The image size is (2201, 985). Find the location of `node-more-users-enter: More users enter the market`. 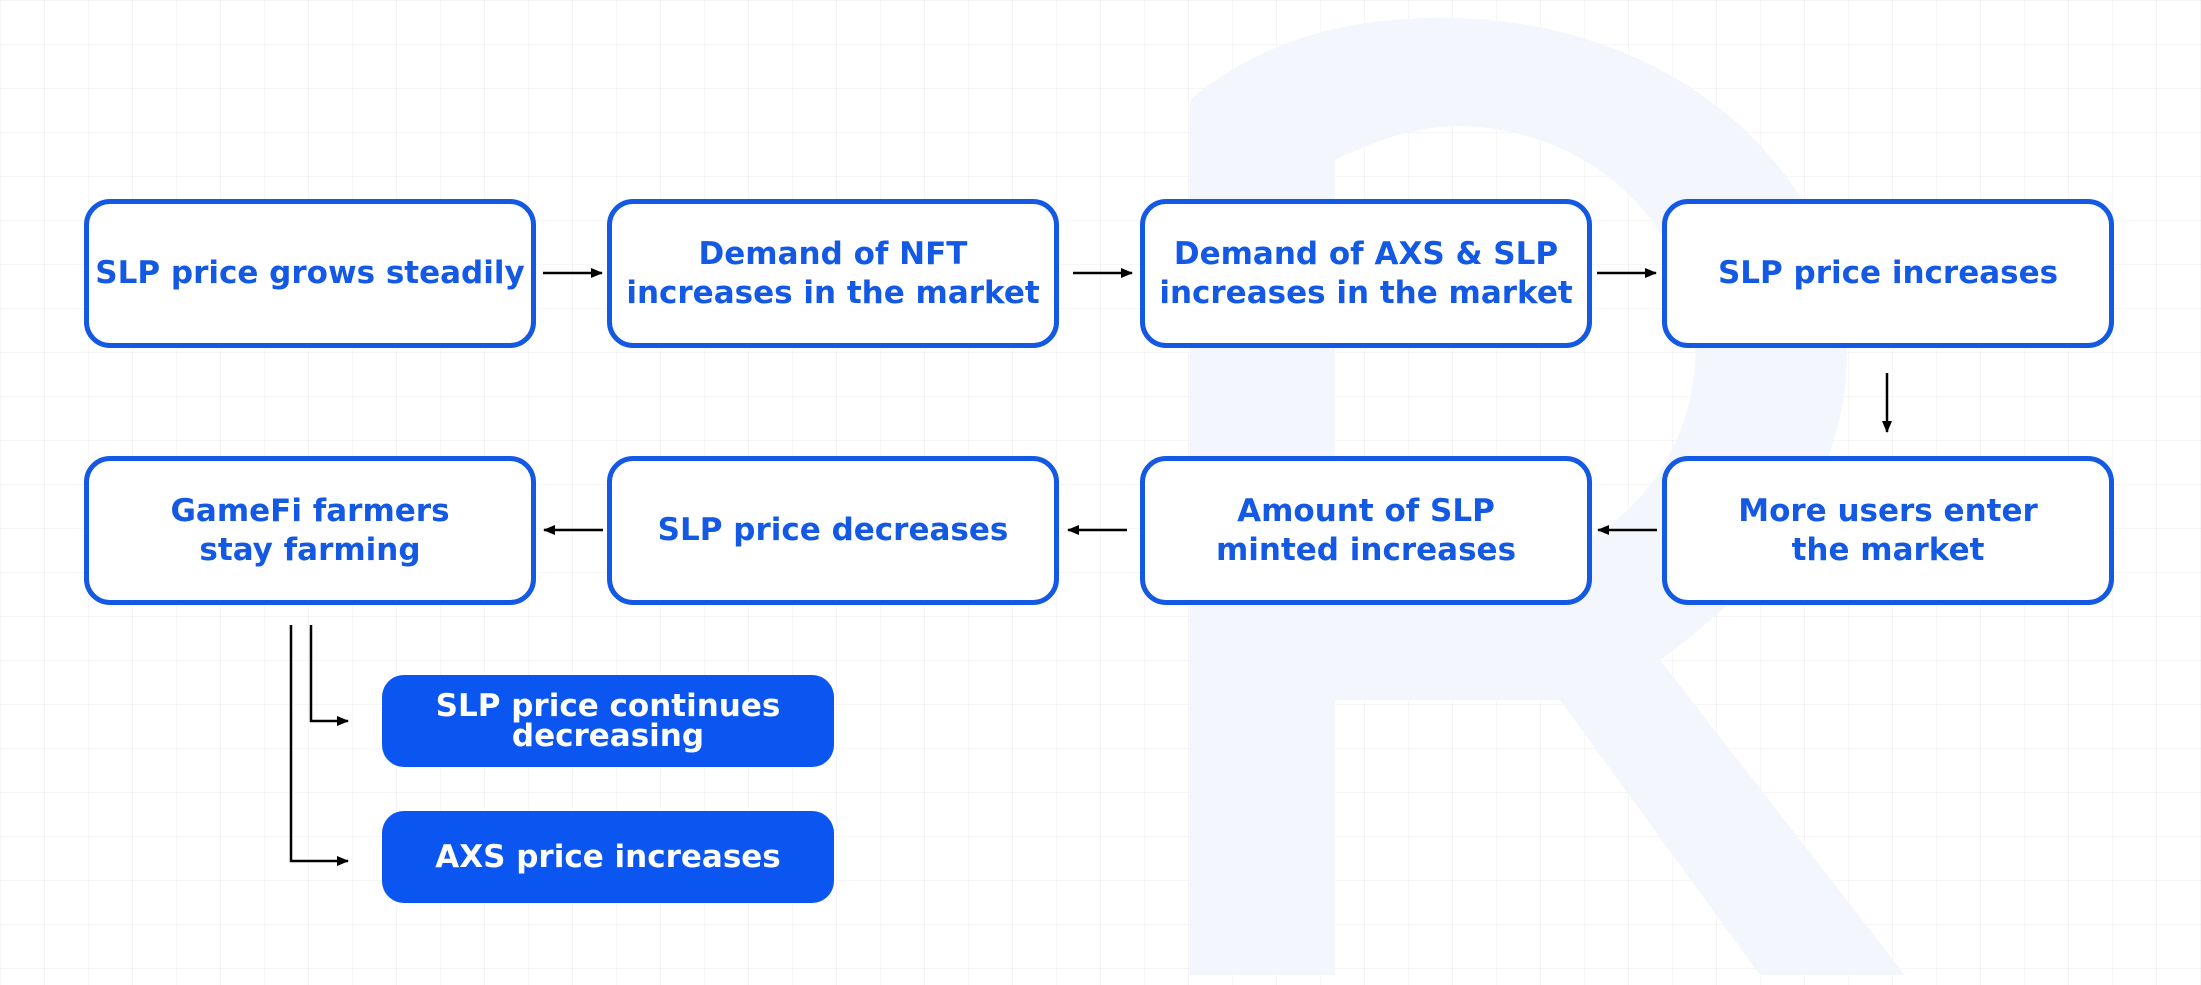

node-more-users-enter: More users enter the market is located at coordinates (1888, 530).